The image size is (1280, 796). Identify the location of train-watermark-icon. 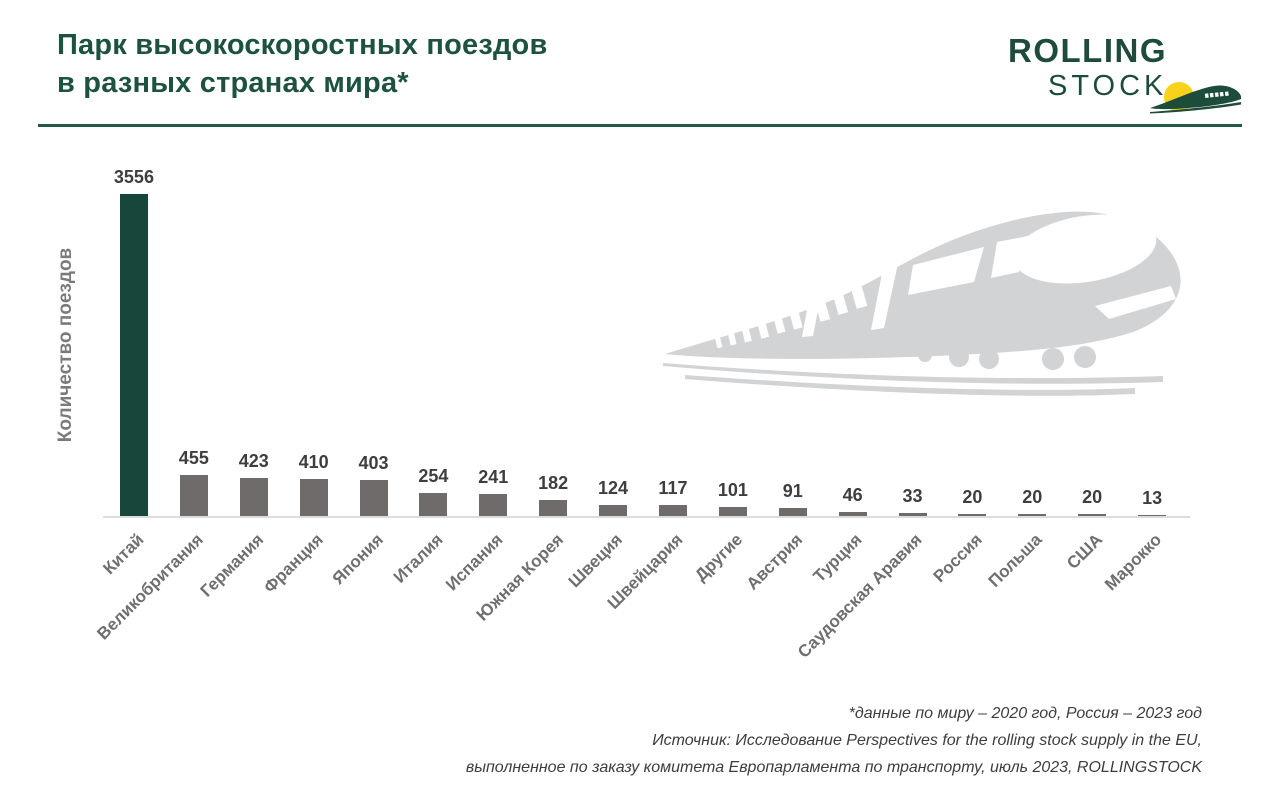
(922, 303).